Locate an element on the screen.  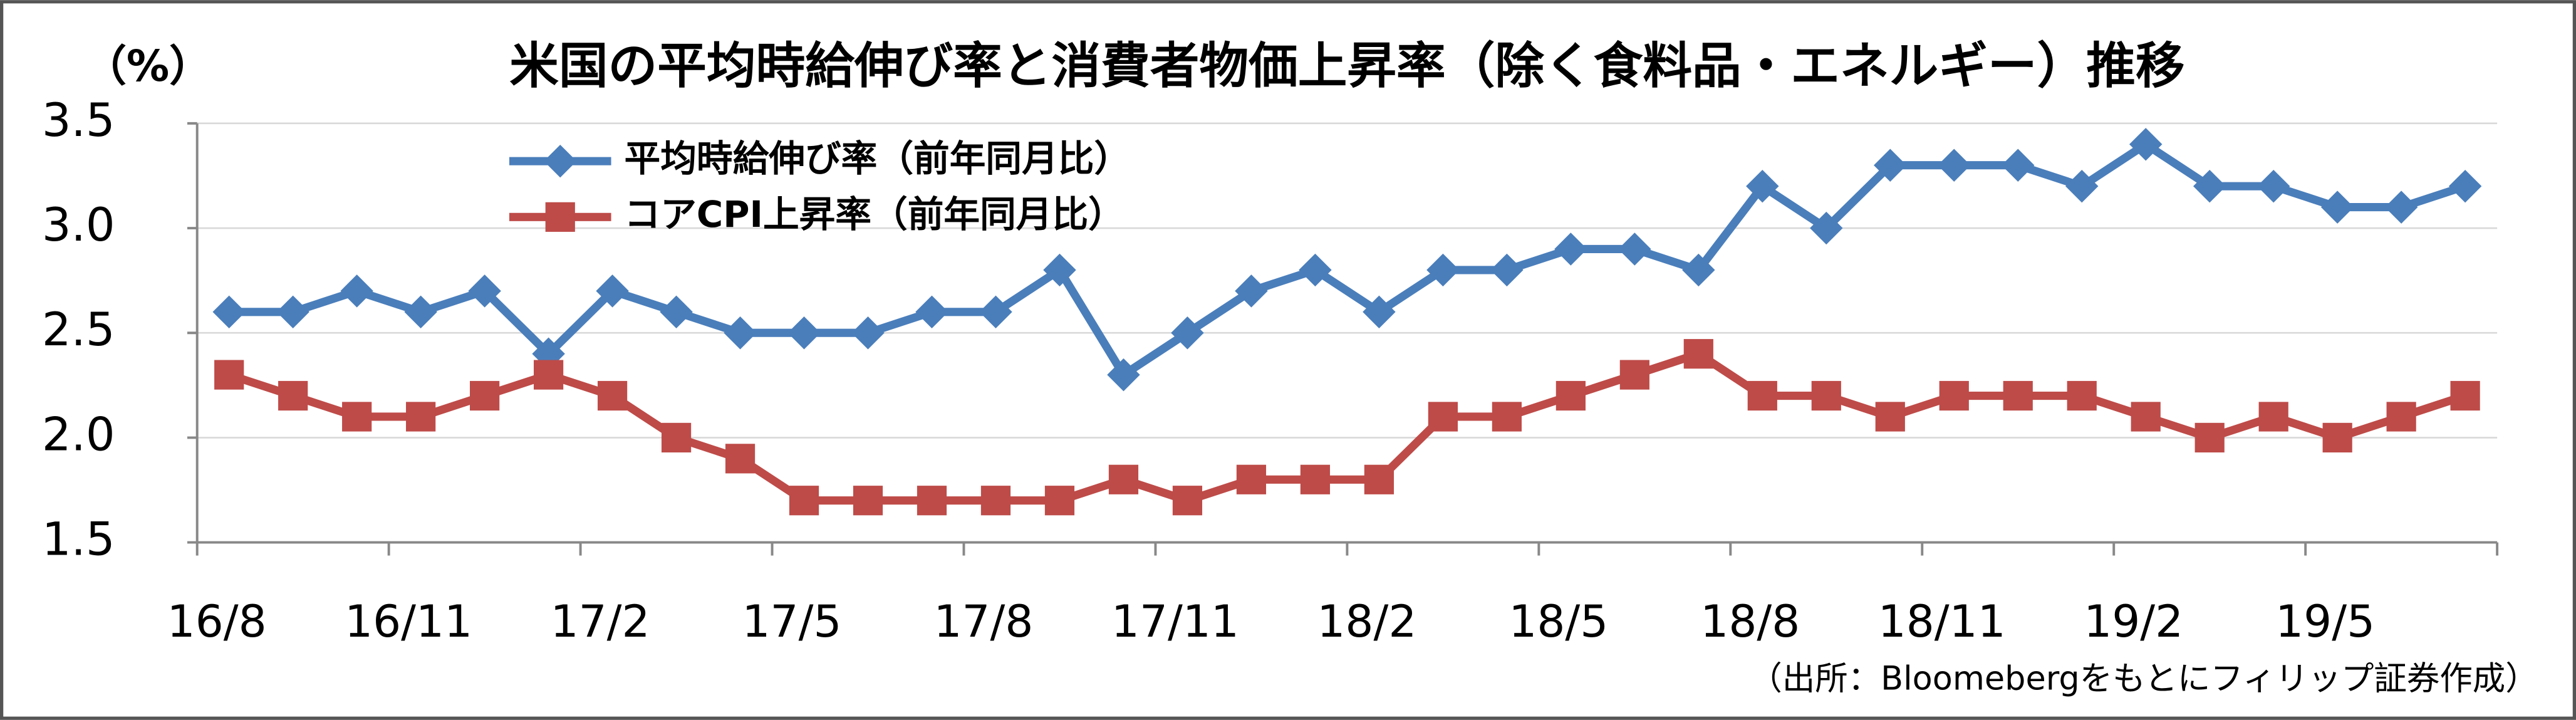
x-tick-label: 17/2 is located at coordinates (600, 621).